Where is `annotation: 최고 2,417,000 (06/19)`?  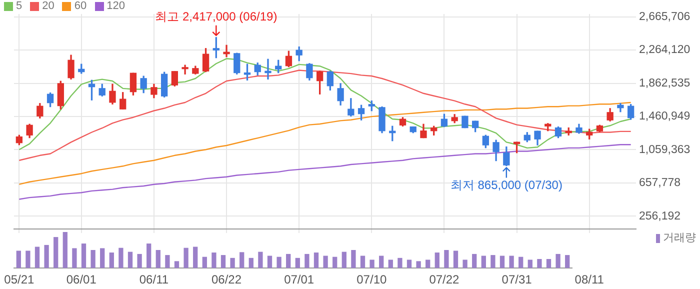 annotation: 최고 2,417,000 (06/19) is located at coordinates (216, 17).